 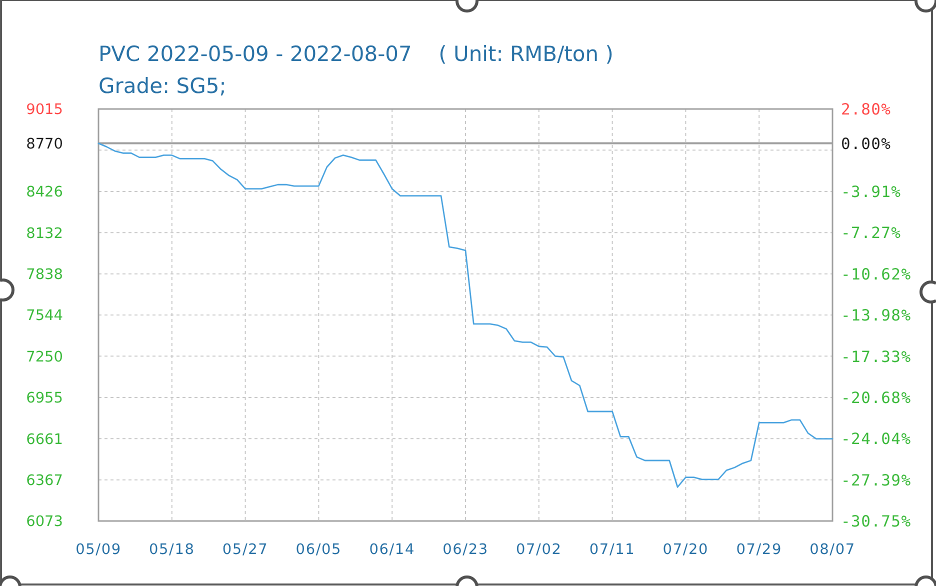 What do you see at coordinates (356, 54) in the screenshot?
I see `chart-title: PVC 2022-05-09 - 2022-08-07 ( Unit: RMB/ton )` at bounding box center [356, 54].